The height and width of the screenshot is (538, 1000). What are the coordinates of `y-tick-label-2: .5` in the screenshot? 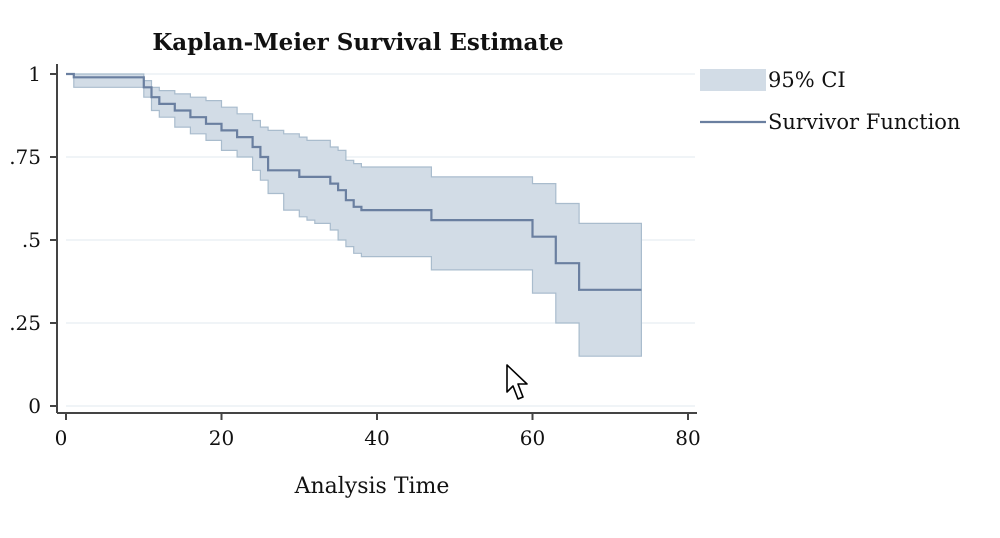 It's located at (31, 240).